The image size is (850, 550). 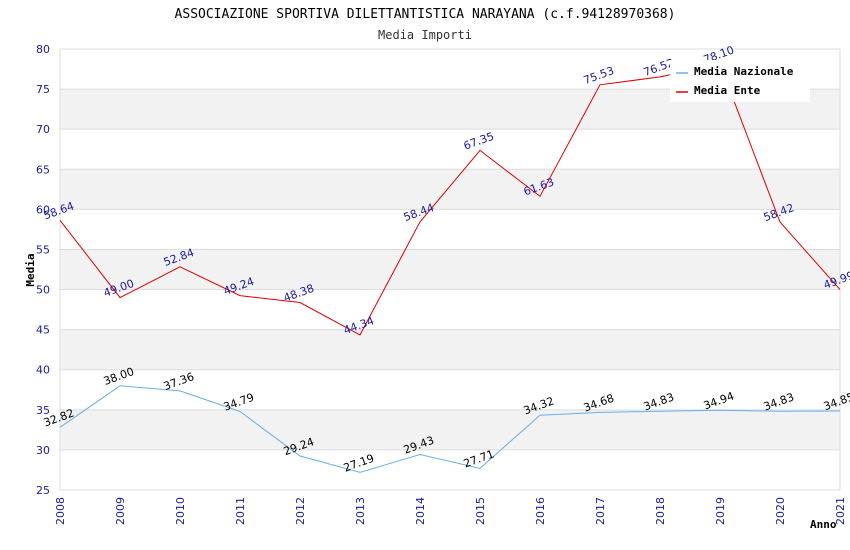 I want to click on x-tick-label: 2017, so click(x=600, y=511).